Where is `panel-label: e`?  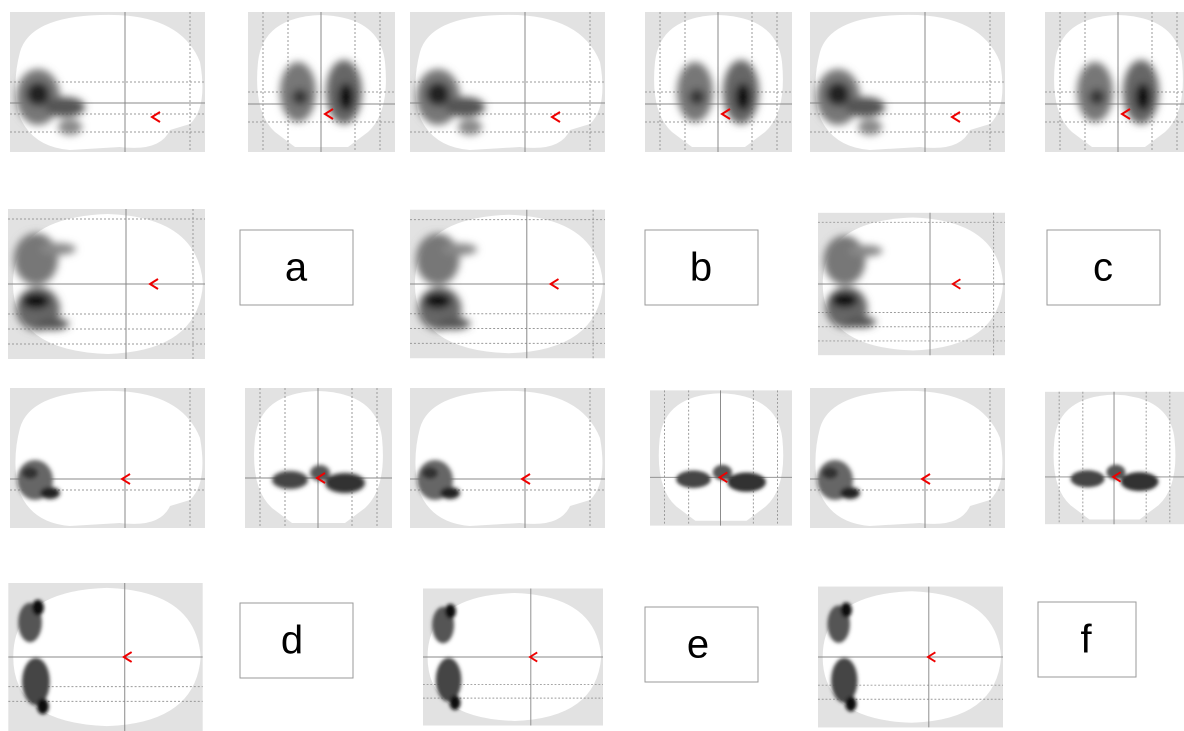
panel-label: e is located at coordinates (701, 644).